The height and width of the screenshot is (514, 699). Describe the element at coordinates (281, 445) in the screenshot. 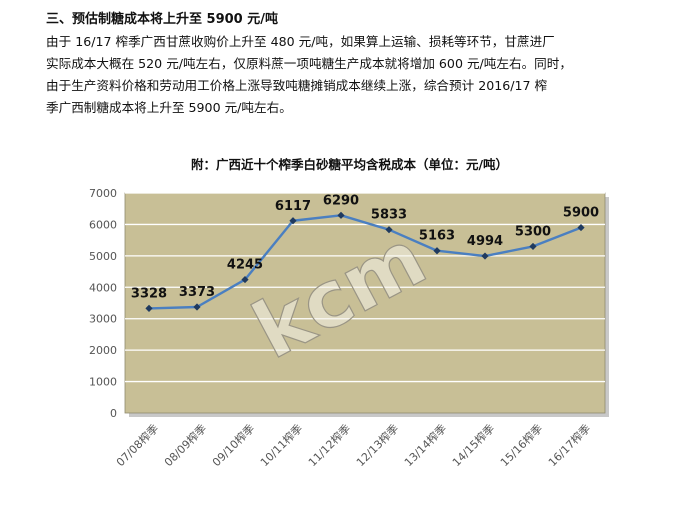

I see `x-tick-label: 10/11榨季` at that location.